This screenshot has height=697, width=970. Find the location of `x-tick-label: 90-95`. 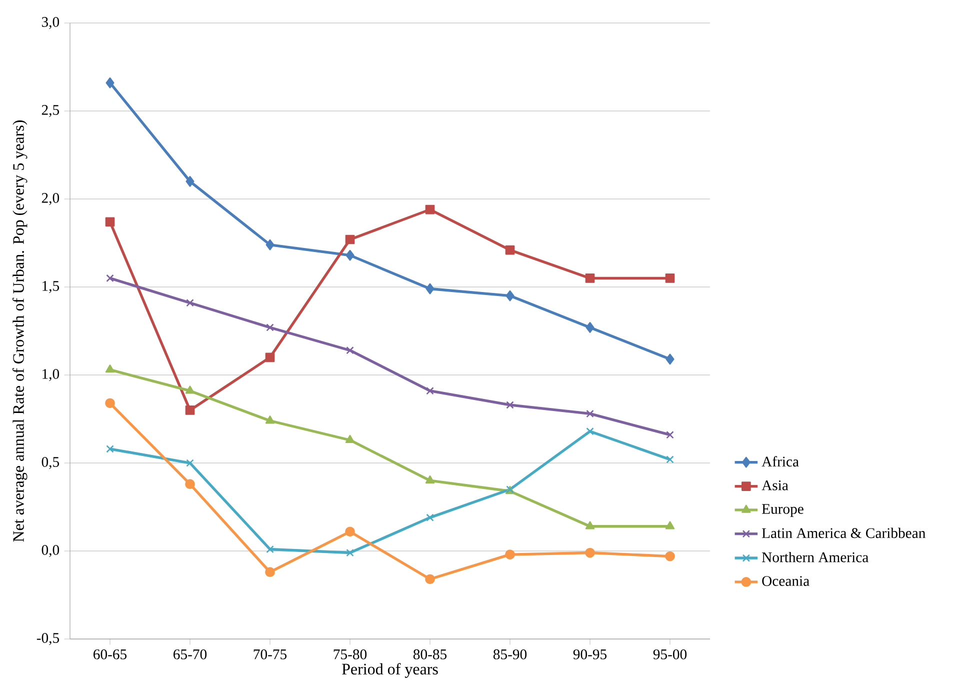

x-tick-label: 90-95 is located at coordinates (590, 654).